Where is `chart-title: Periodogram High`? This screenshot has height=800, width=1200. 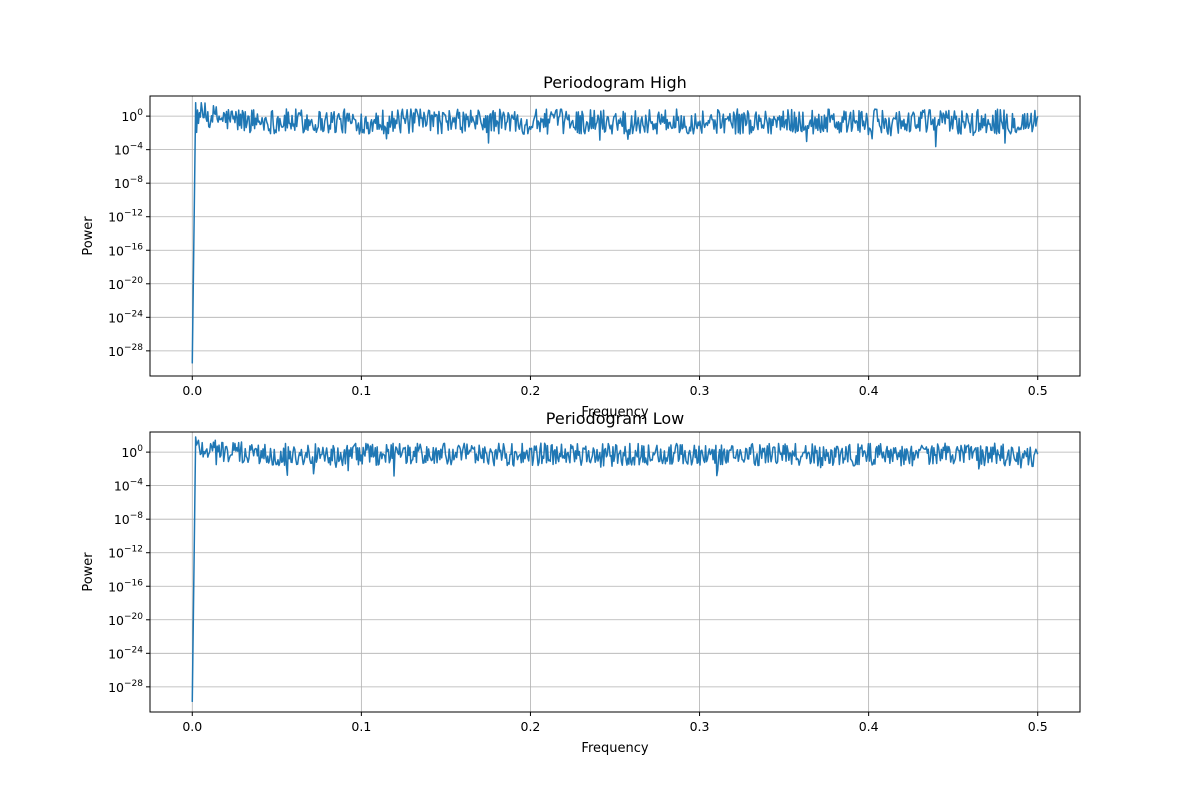 chart-title: Periodogram High is located at coordinates (615, 82).